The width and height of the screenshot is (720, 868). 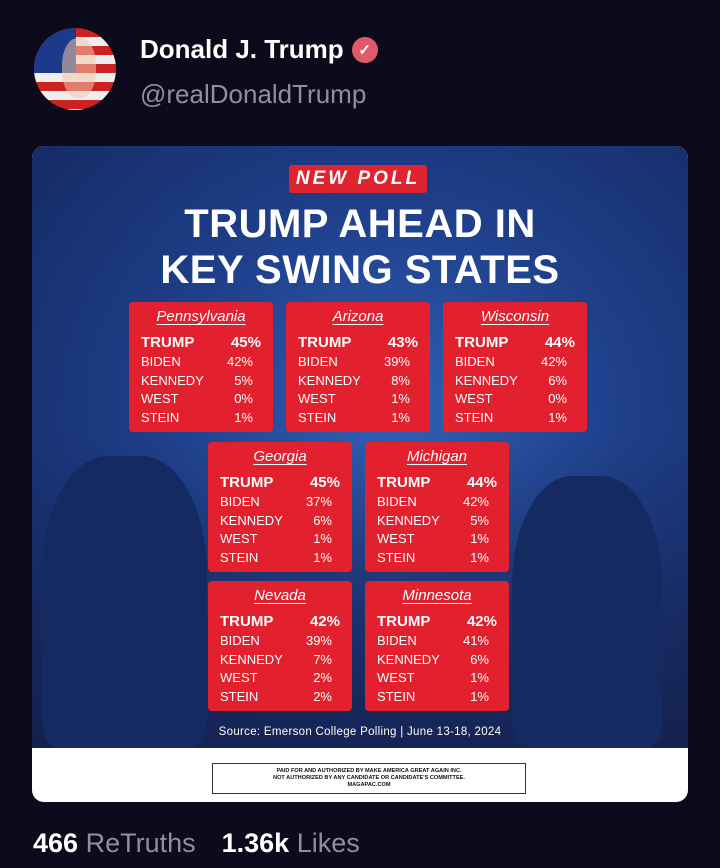 I want to click on state-name: Wisconsin, so click(x=515, y=316).